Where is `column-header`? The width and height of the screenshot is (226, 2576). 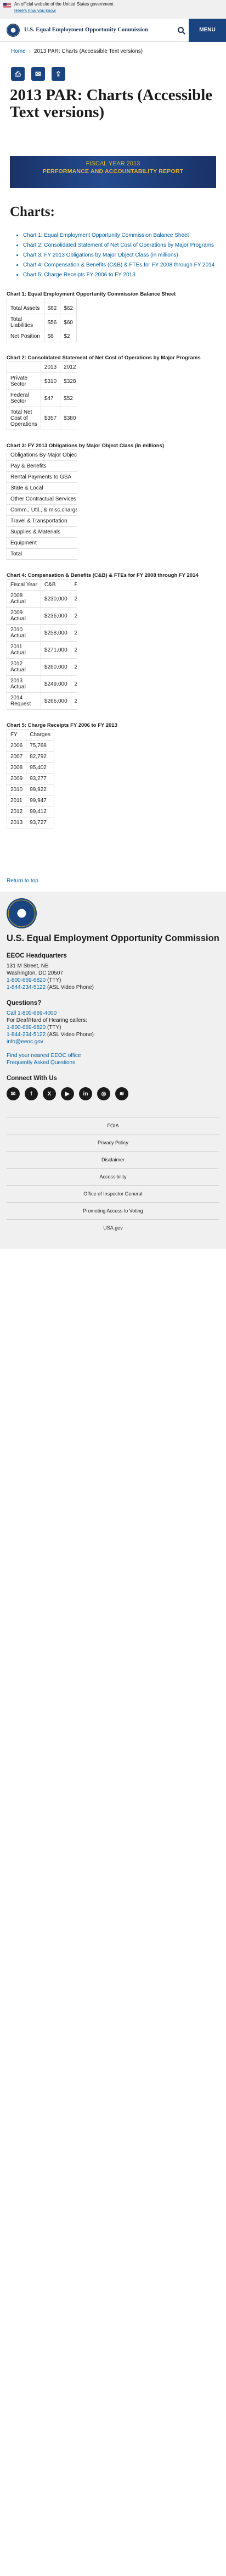 column-header is located at coordinates (52, 300).